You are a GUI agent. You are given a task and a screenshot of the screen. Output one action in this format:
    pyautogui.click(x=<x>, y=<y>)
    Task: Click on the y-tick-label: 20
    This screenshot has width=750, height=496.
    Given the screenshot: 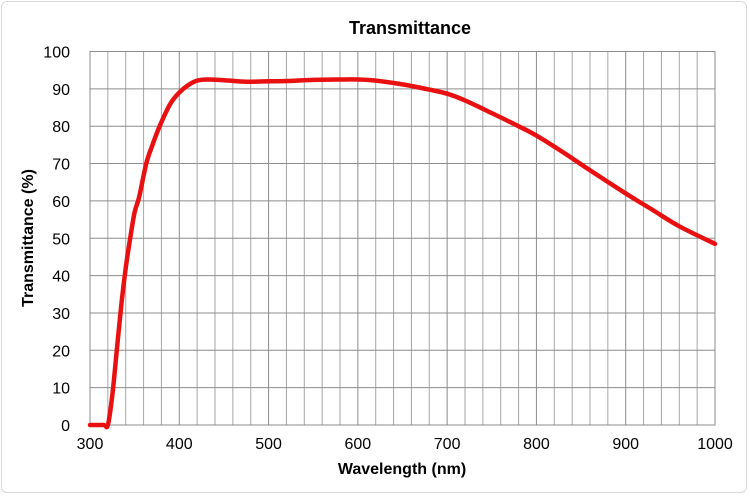 What is the action you would take?
    pyautogui.click(x=61, y=351)
    